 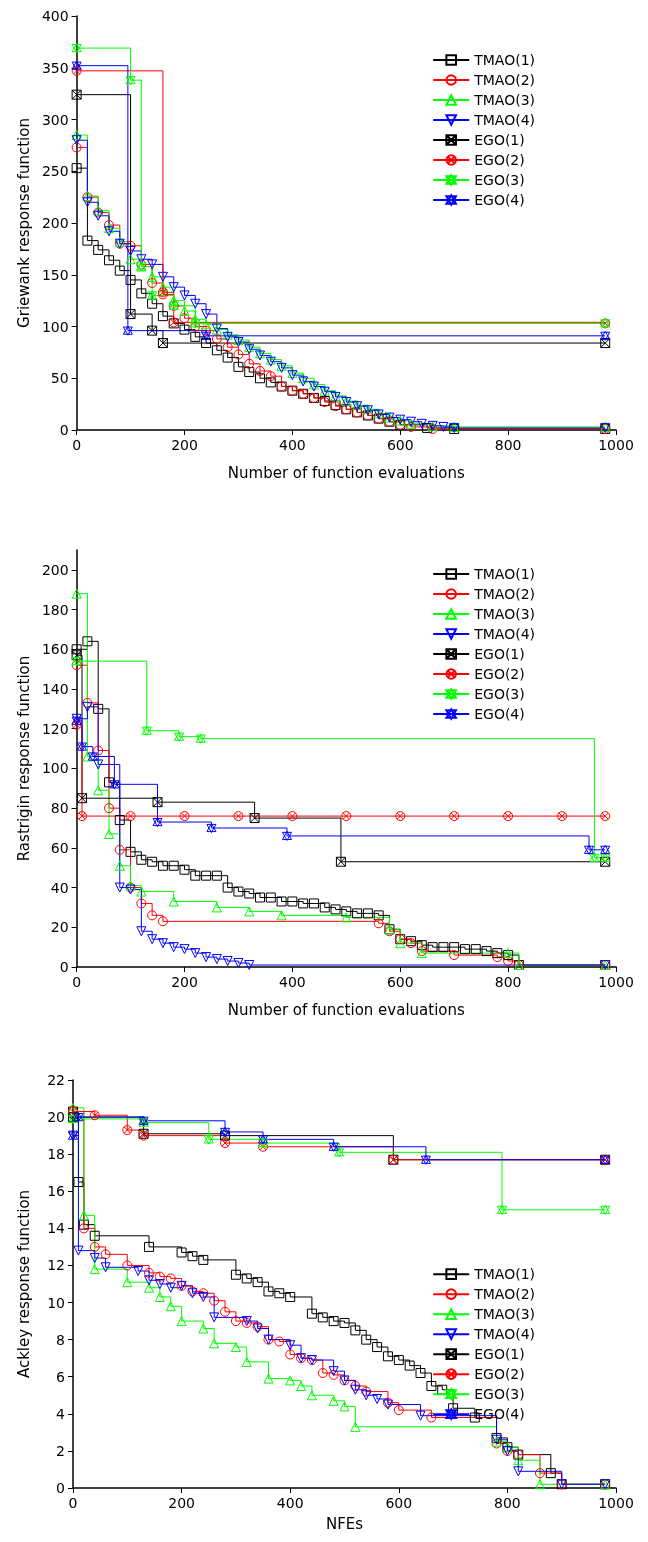 I want to click on x-axis-title: NFEs, so click(x=344, y=1523).